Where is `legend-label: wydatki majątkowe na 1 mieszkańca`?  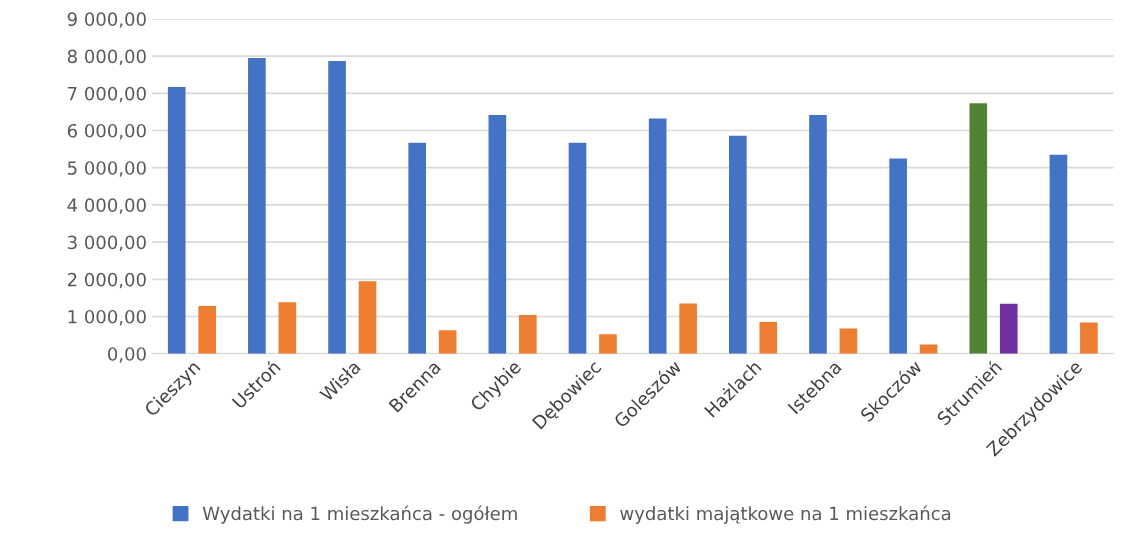 legend-label: wydatki majątkowe na 1 mieszkańca is located at coordinates (785, 514).